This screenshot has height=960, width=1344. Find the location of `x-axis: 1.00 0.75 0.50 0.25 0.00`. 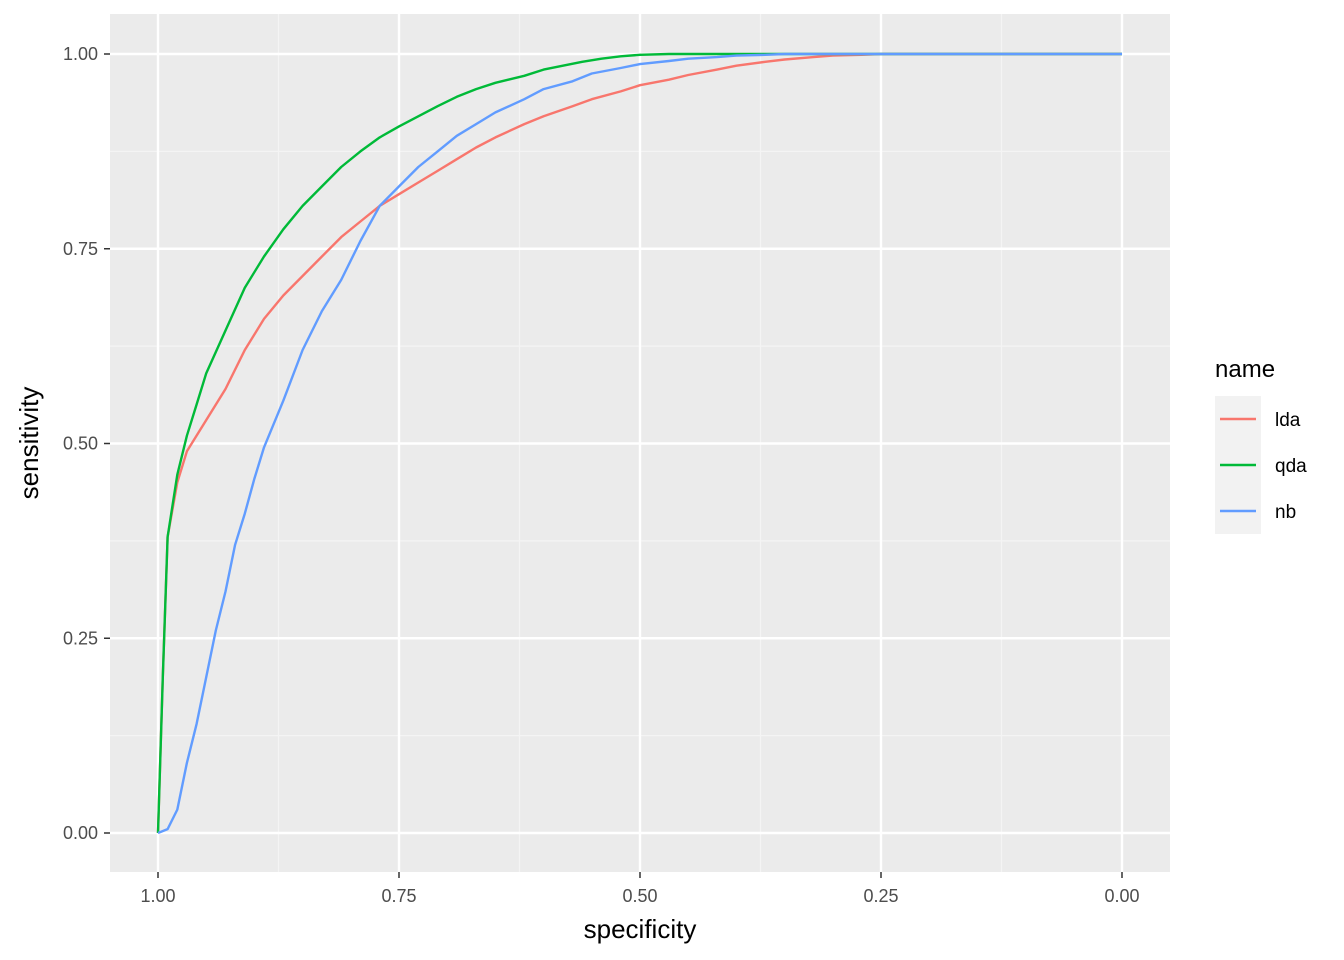

x-axis: 1.00 0.75 0.50 0.25 0.00 is located at coordinates (640, 889).